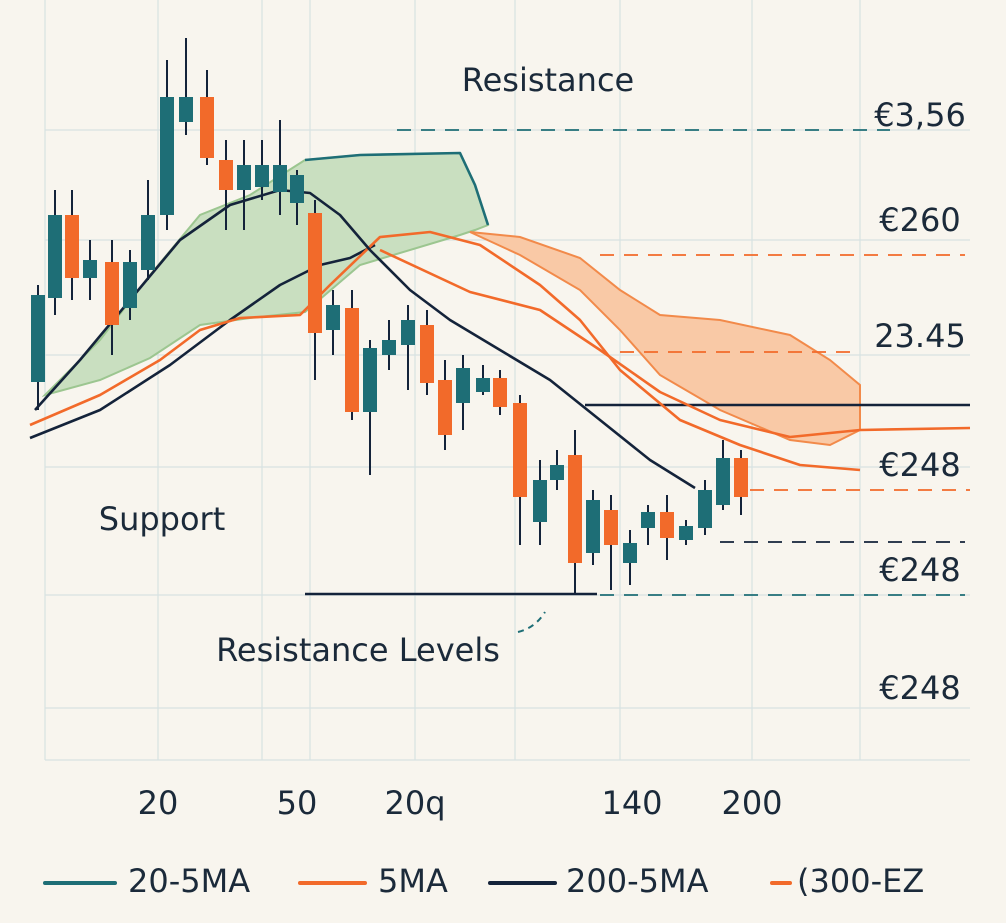  What do you see at coordinates (548, 80) in the screenshot?
I see `annotation: Resistance` at bounding box center [548, 80].